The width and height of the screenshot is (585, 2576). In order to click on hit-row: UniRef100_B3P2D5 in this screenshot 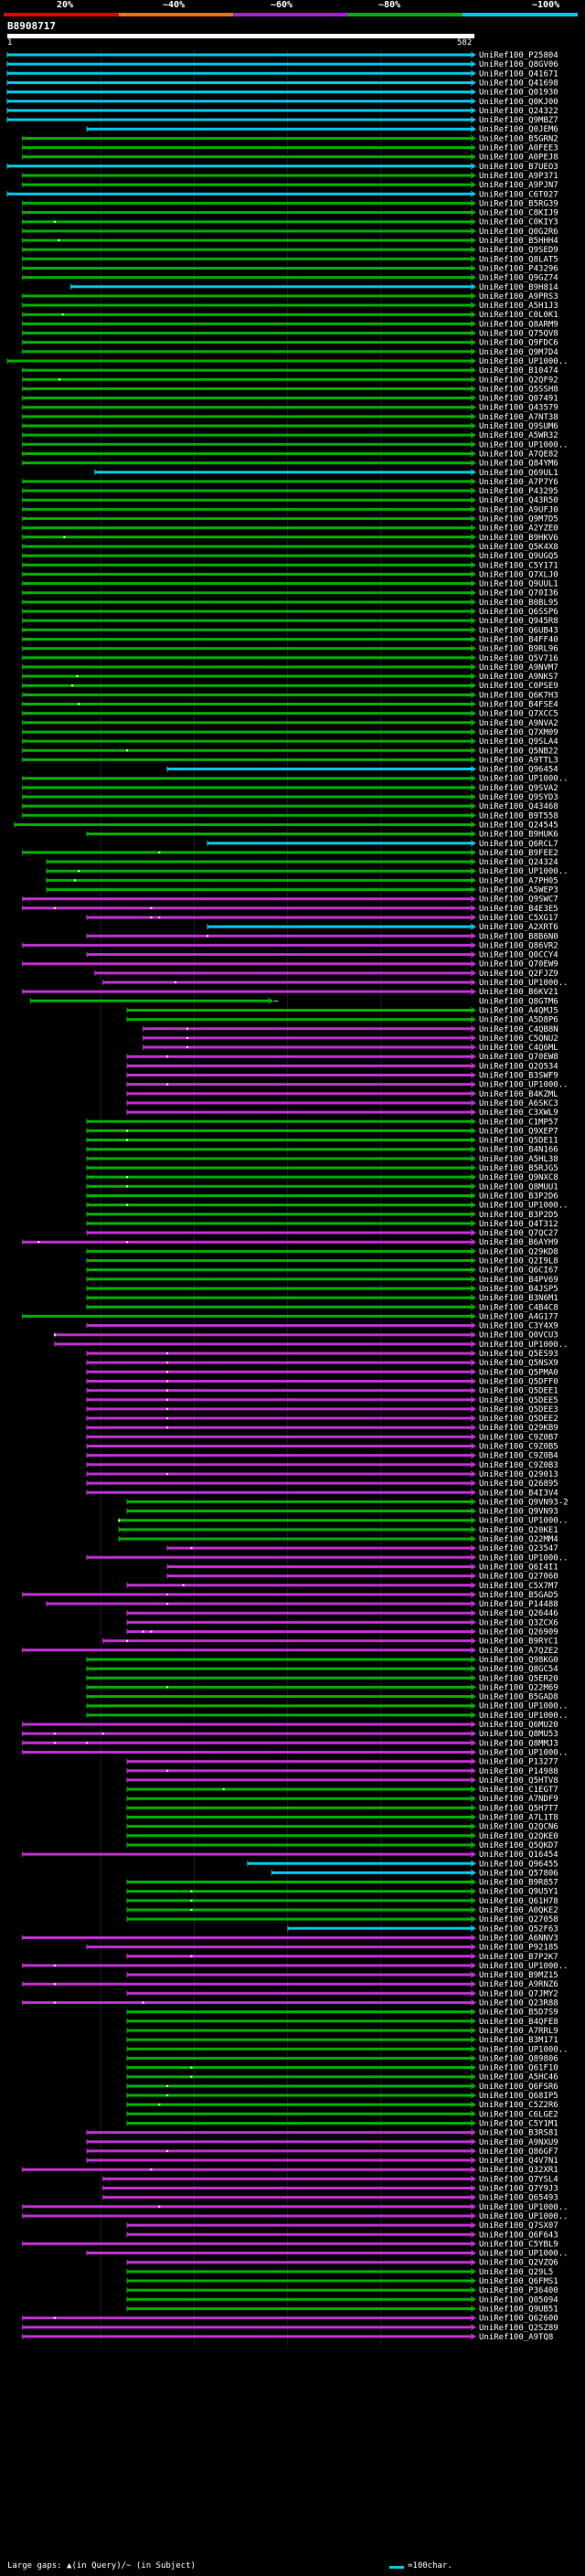, I will do `click(322, 1215)`.